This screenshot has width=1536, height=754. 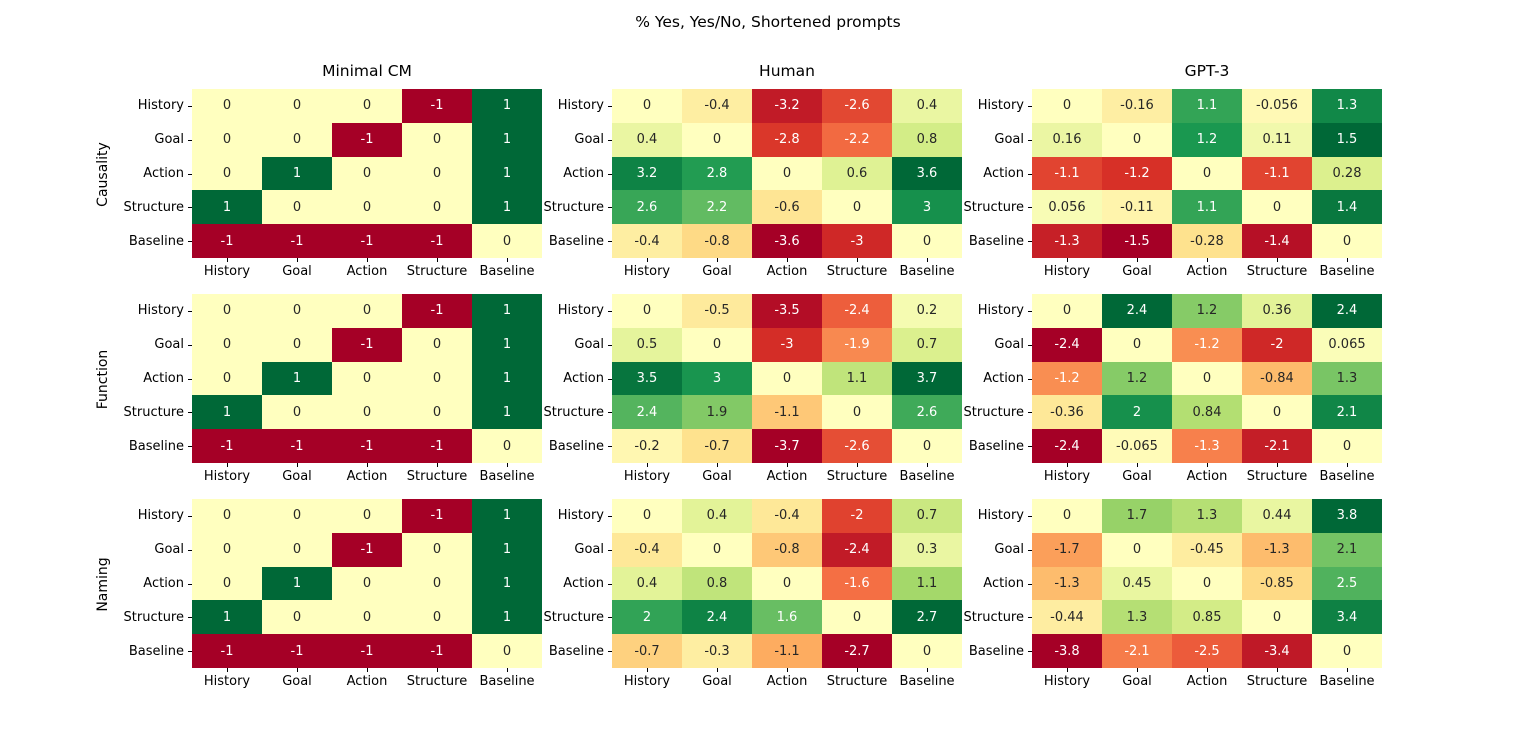 What do you see at coordinates (857, 311) in the screenshot?
I see `heatmap-cell: -2.4` at bounding box center [857, 311].